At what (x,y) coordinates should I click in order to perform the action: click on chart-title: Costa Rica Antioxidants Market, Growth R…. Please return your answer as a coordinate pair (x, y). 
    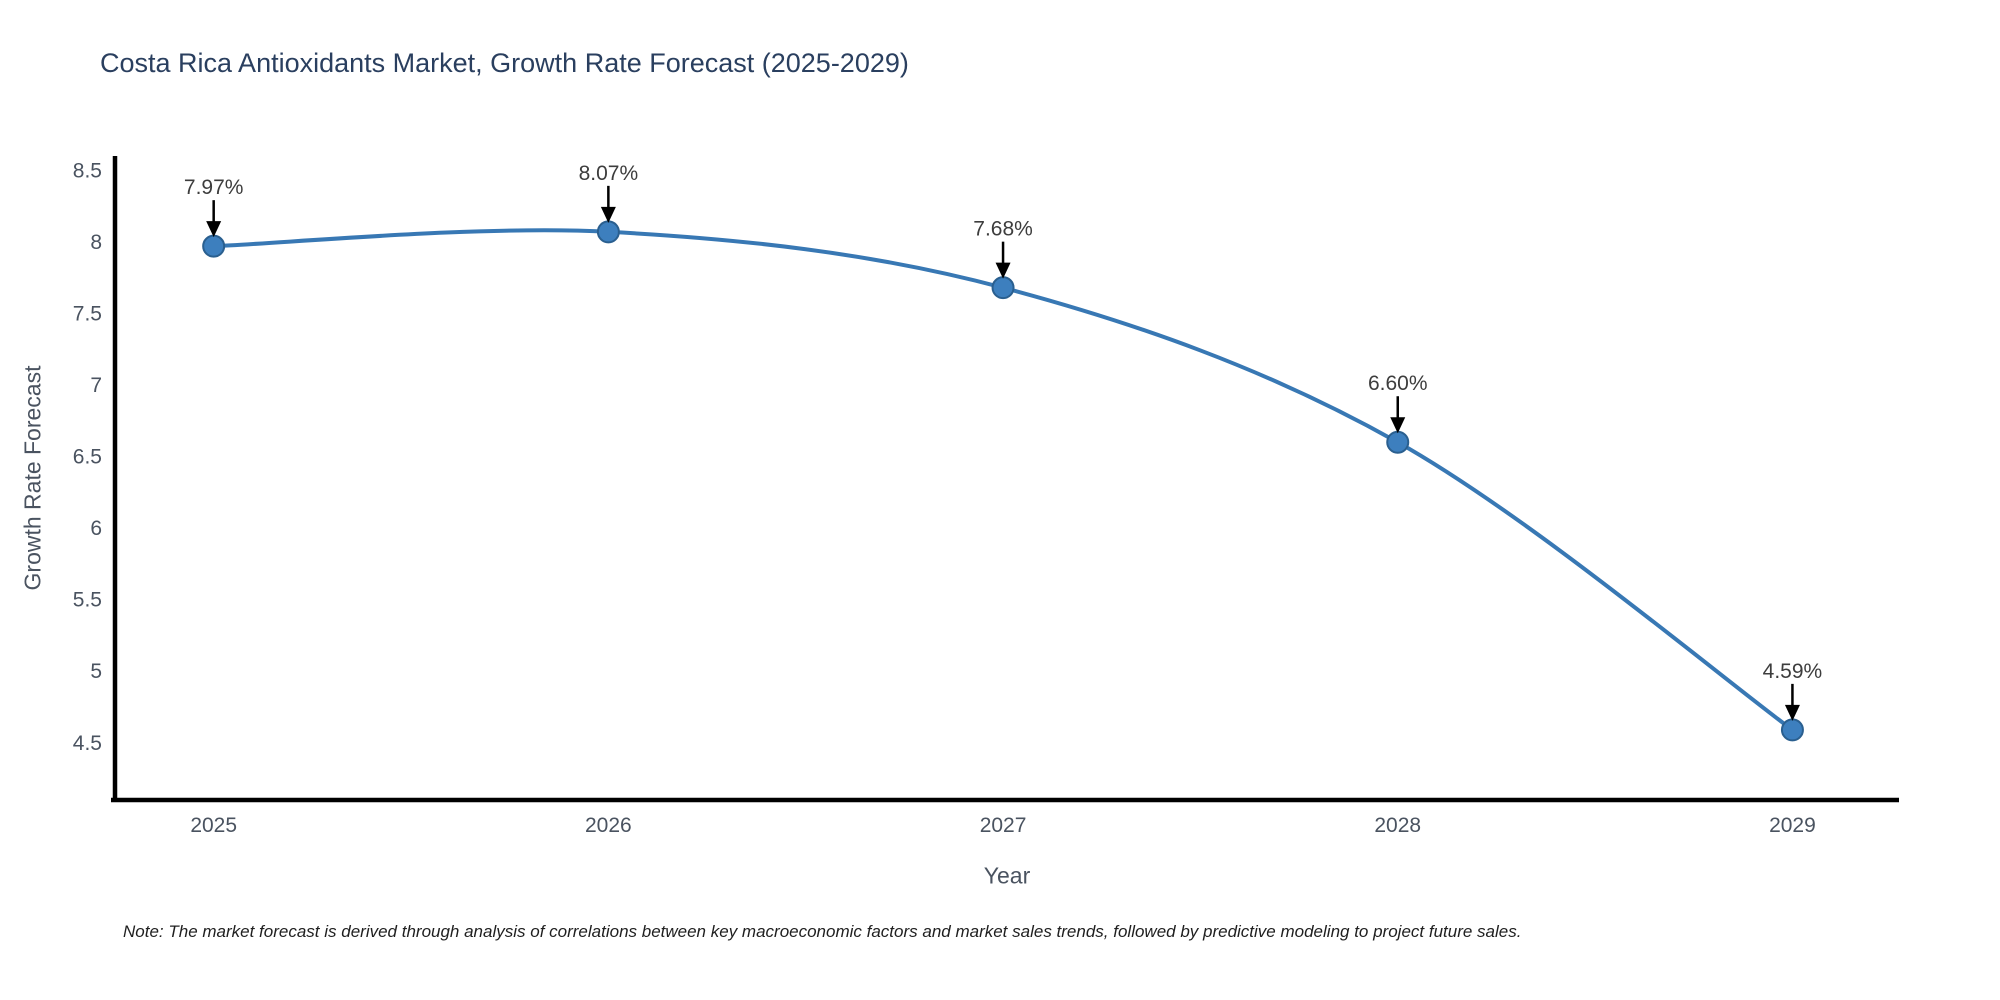
    Looking at the image, I should click on (504, 63).